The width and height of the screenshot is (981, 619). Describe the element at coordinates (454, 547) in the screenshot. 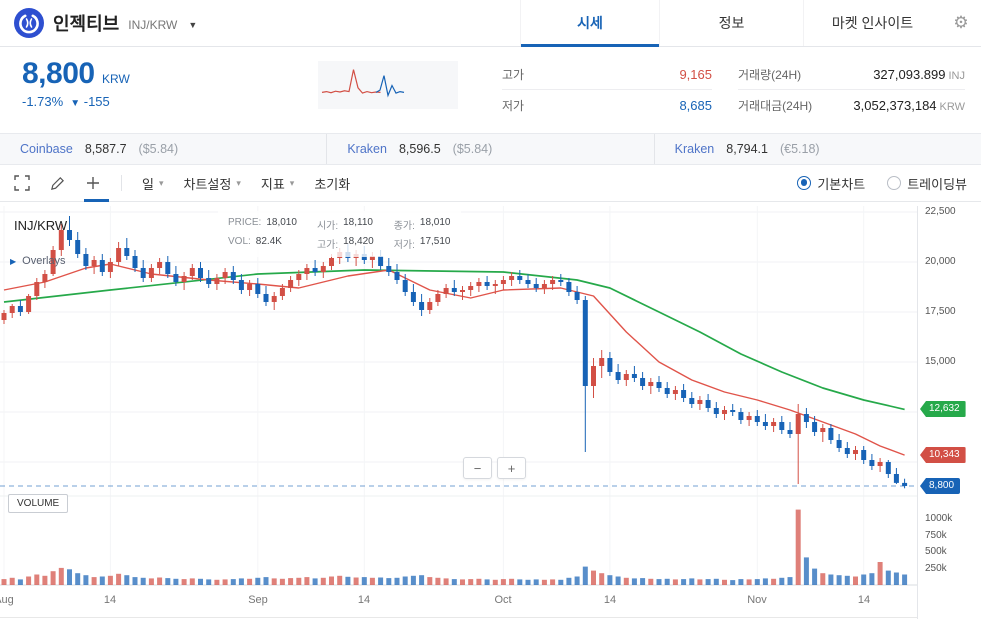

I see `volume-bars` at that location.